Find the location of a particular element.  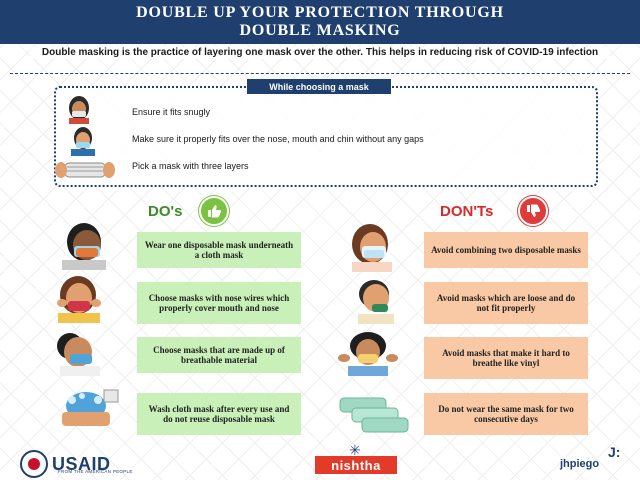

washing-mask-illustration is located at coordinates (90, 407).